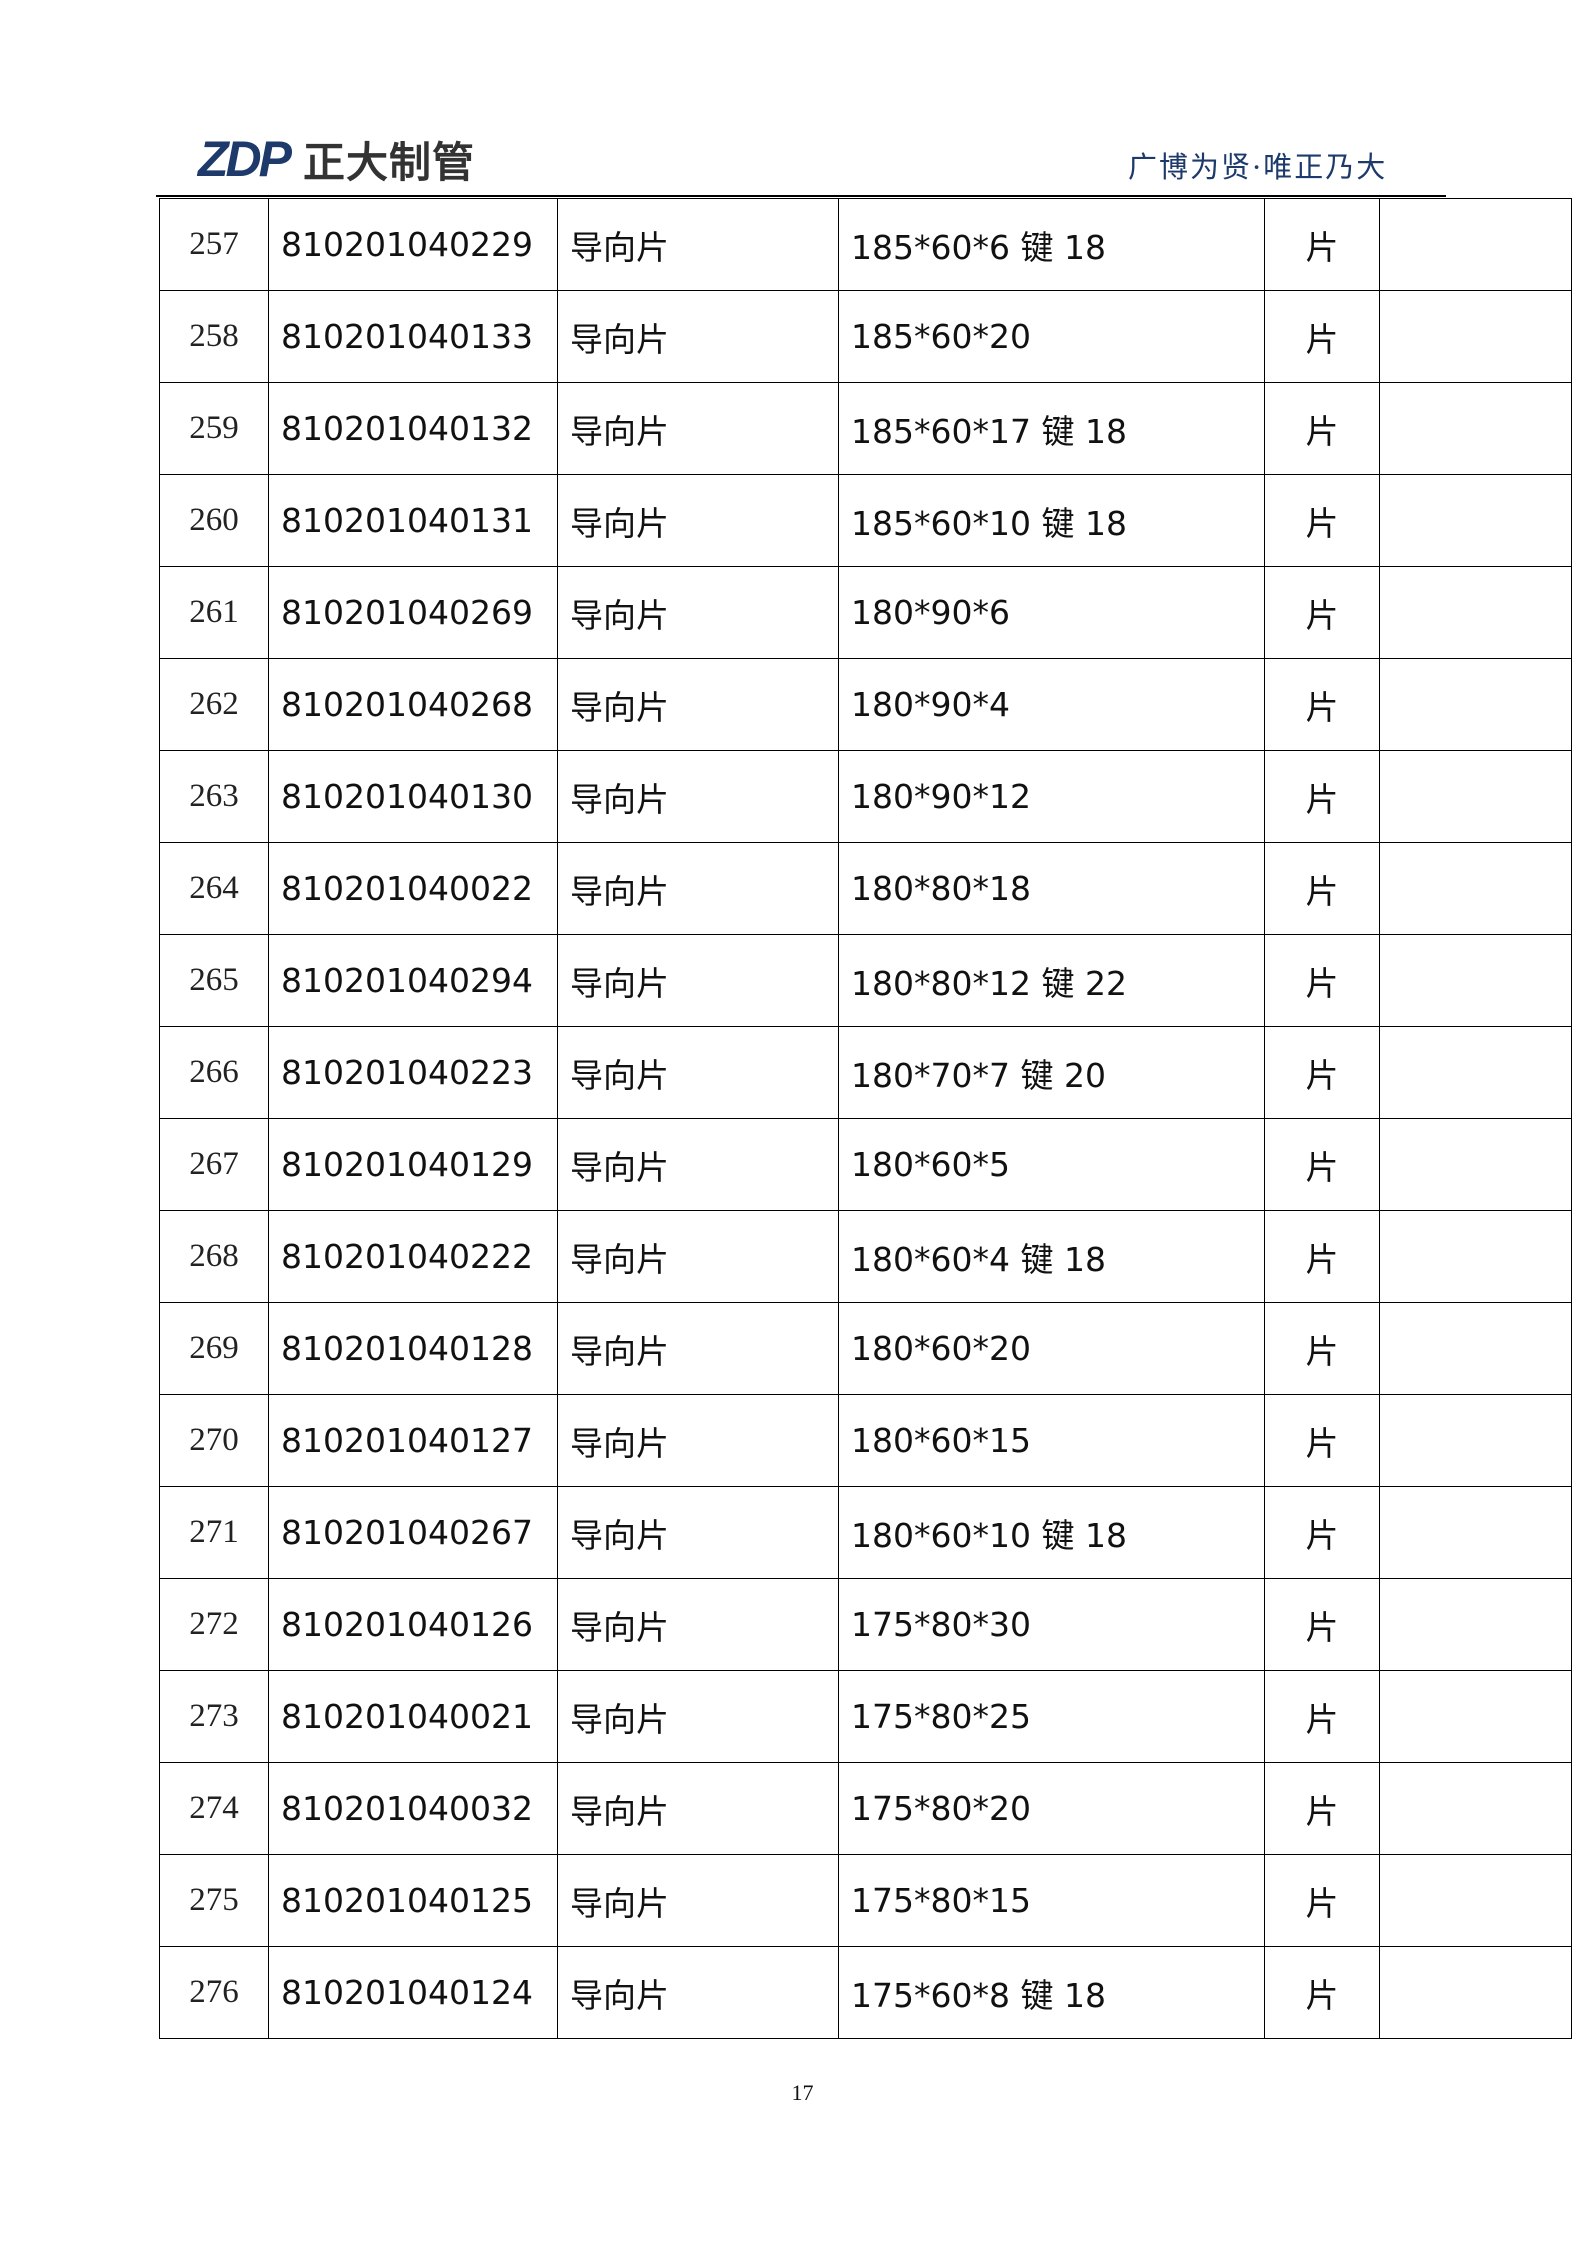 Image resolution: width=1587 pixels, height=2245 pixels. Describe the element at coordinates (1051, 704) in the screenshot. I see `cell-spec: 180*90*4` at that location.